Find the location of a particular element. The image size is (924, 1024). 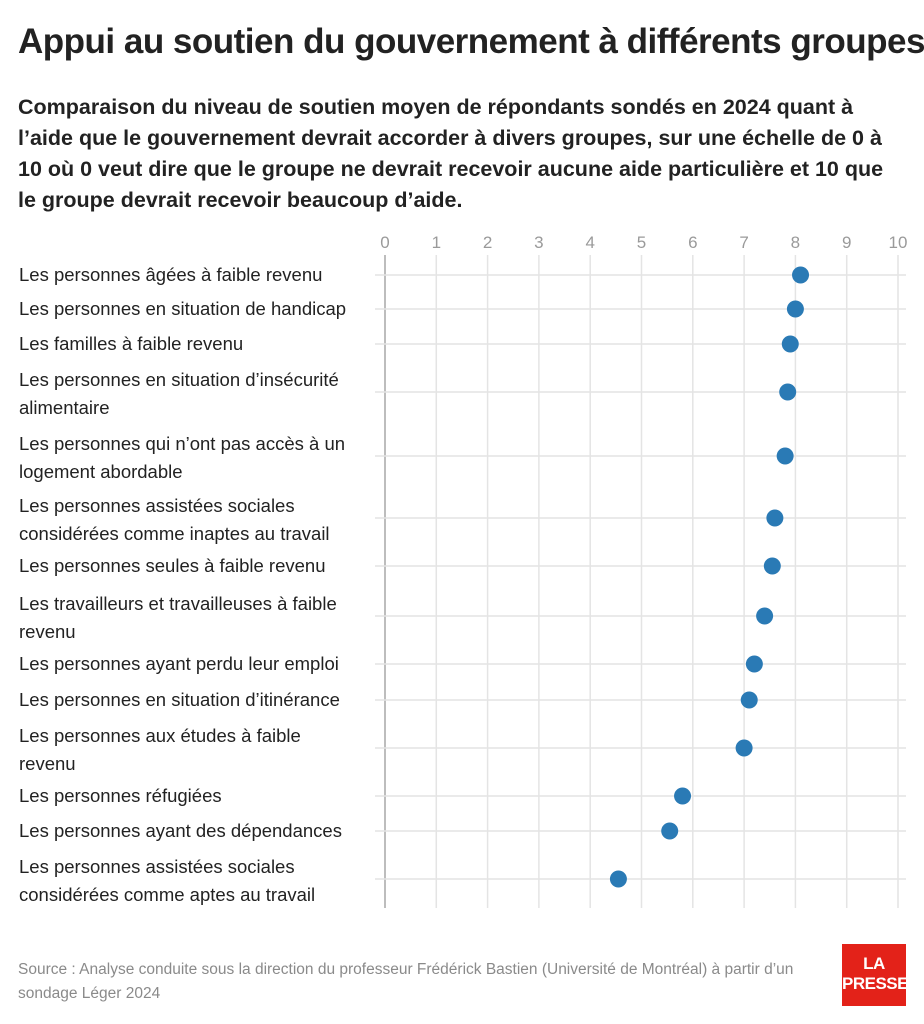

category-label-line: considérées comme inaptes au travail is located at coordinates (174, 533).